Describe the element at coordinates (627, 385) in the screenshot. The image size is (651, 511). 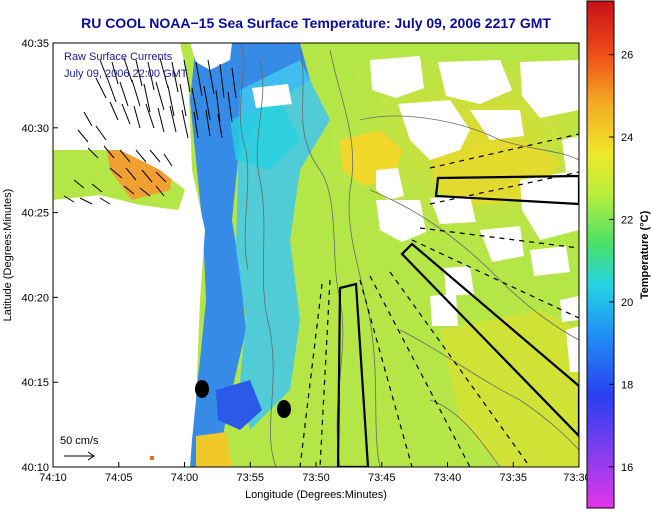
I see `colorbar-tick-label: 18` at that location.